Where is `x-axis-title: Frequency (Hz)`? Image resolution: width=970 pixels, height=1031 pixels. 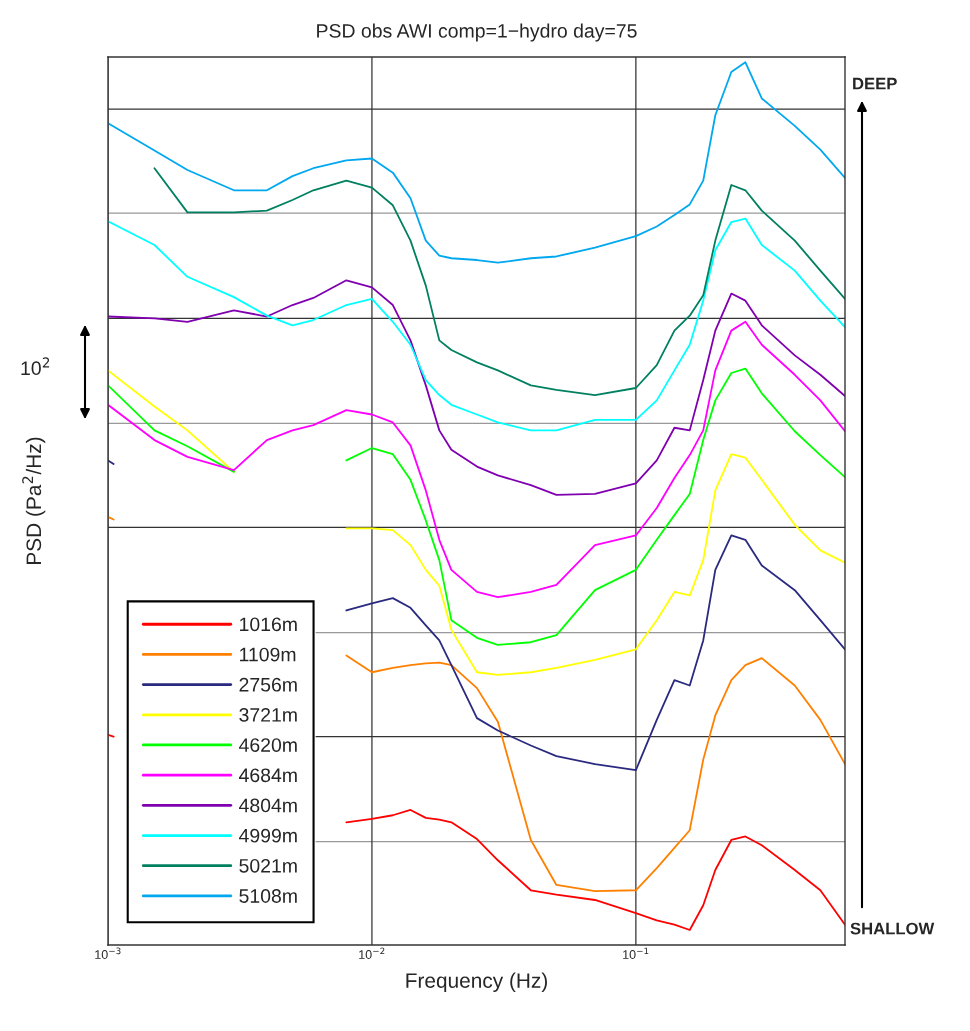 x-axis-title: Frequency (Hz) is located at coordinates (476, 982).